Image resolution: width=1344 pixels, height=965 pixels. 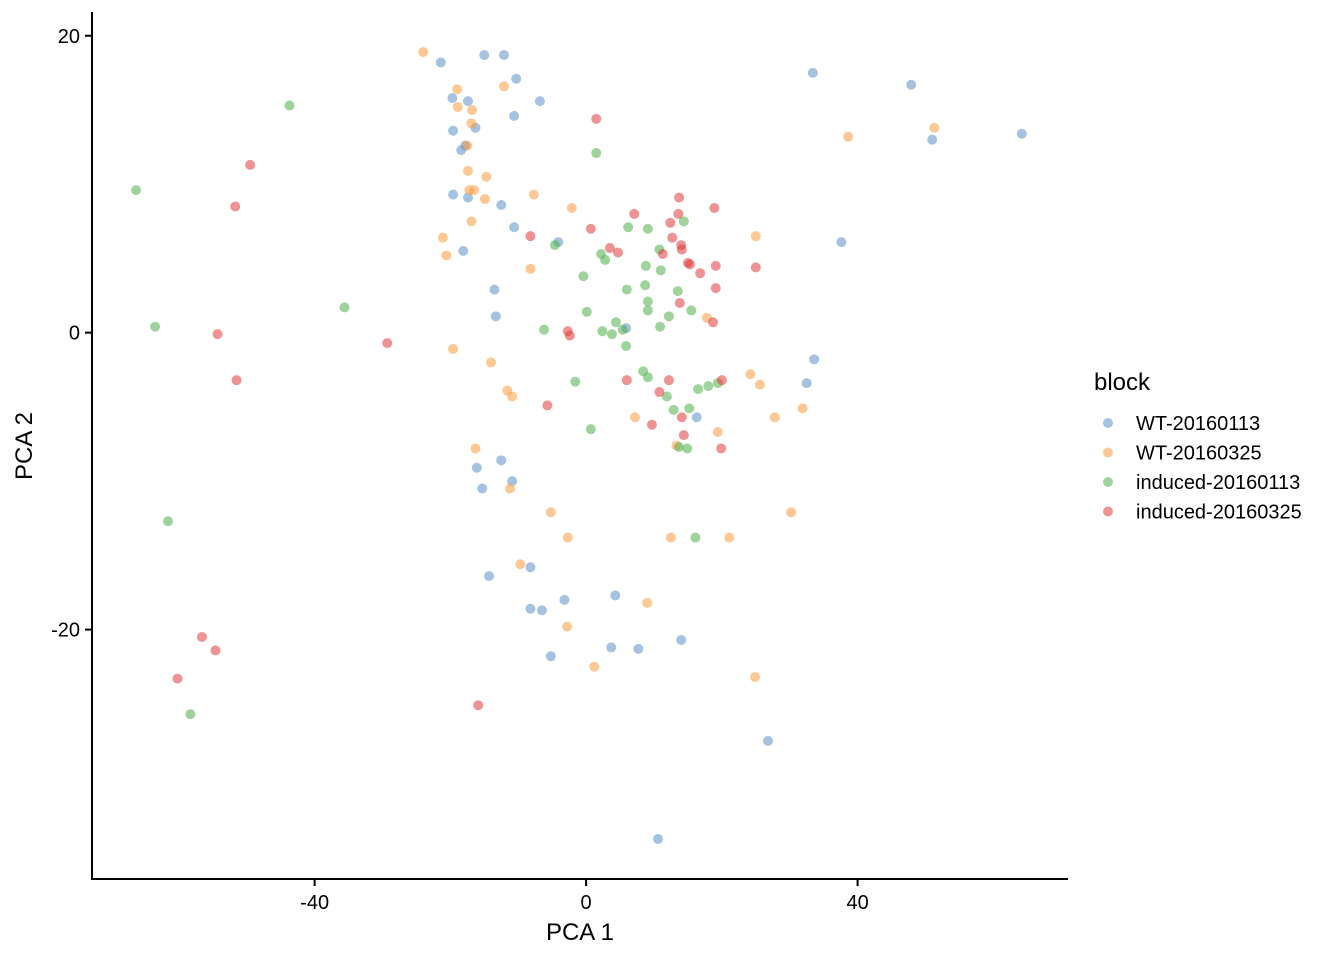 What do you see at coordinates (65, 631) in the screenshot?
I see `y-tick-label: -20` at bounding box center [65, 631].